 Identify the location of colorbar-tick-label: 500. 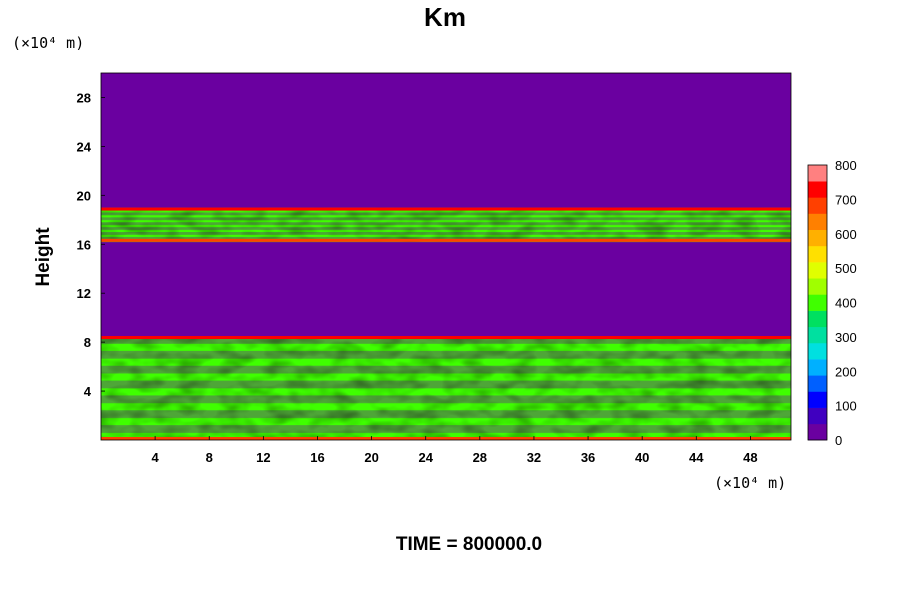
(846, 268).